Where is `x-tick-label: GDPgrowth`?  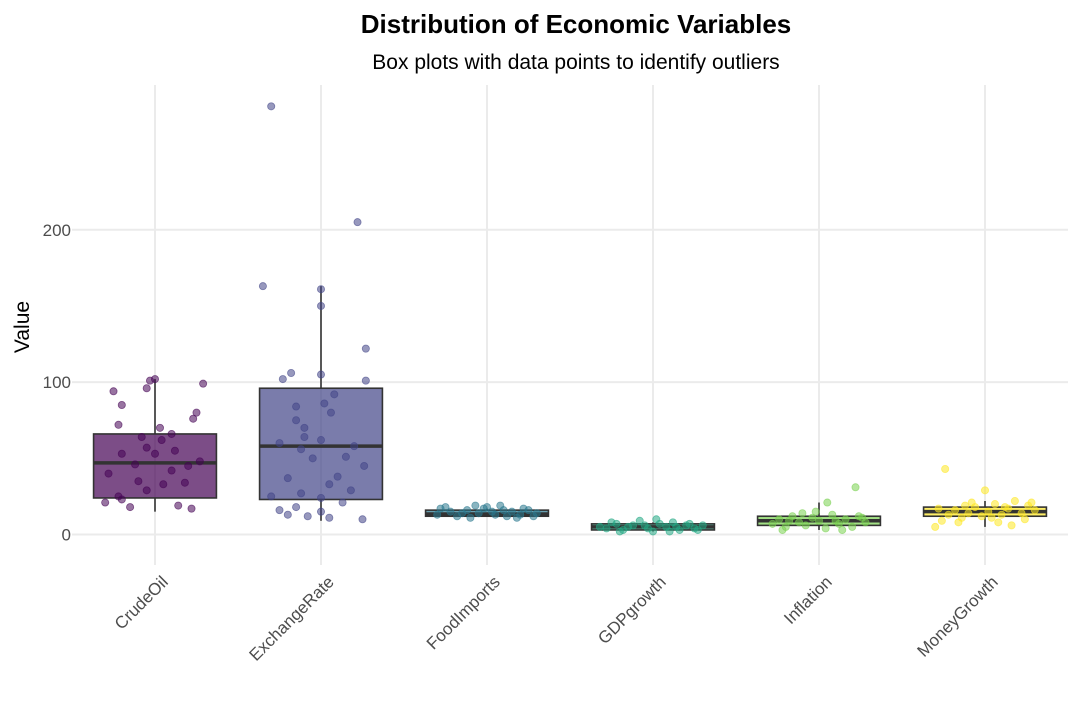
x-tick-label: GDPgrowth is located at coordinates (632, 610).